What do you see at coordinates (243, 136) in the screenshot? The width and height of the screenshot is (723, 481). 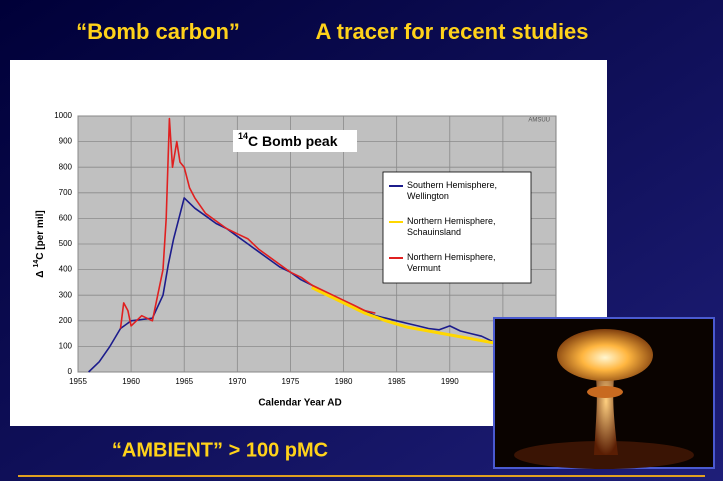 I see `title-sup: 14` at bounding box center [243, 136].